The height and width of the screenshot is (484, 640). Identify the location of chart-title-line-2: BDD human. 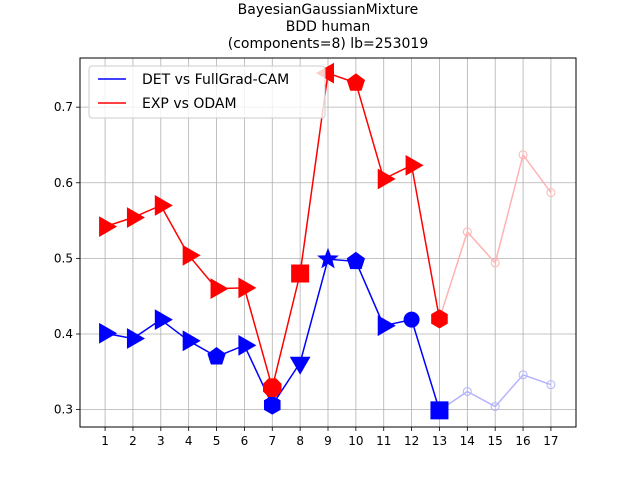
(328, 27).